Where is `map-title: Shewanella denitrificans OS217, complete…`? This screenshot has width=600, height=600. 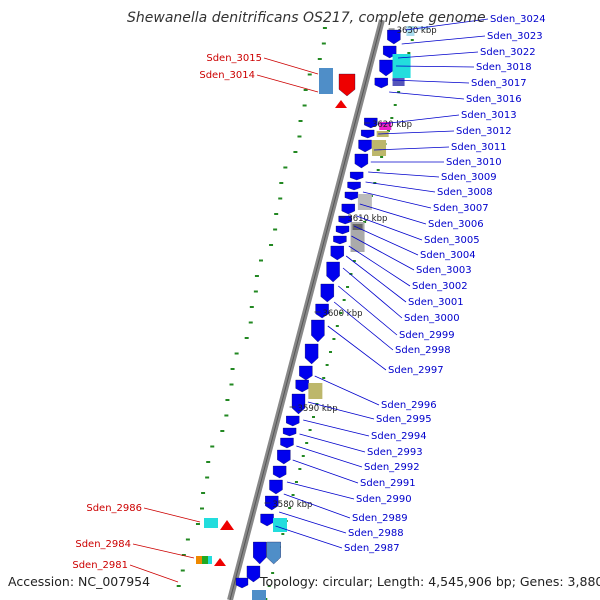
map-title: Shewanella denitrificans OS217, complete… is located at coordinates (306, 18).